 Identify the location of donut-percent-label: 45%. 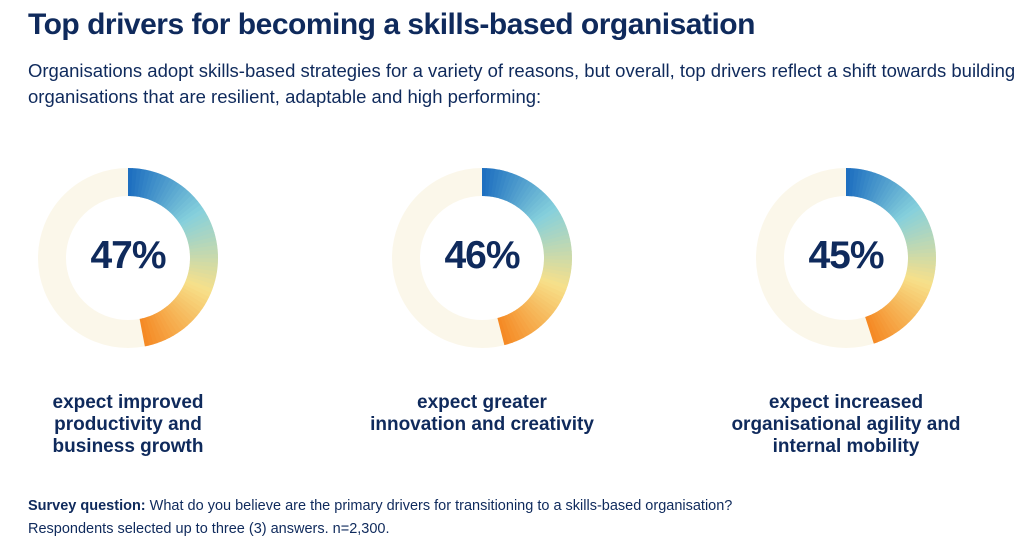
(846, 255).